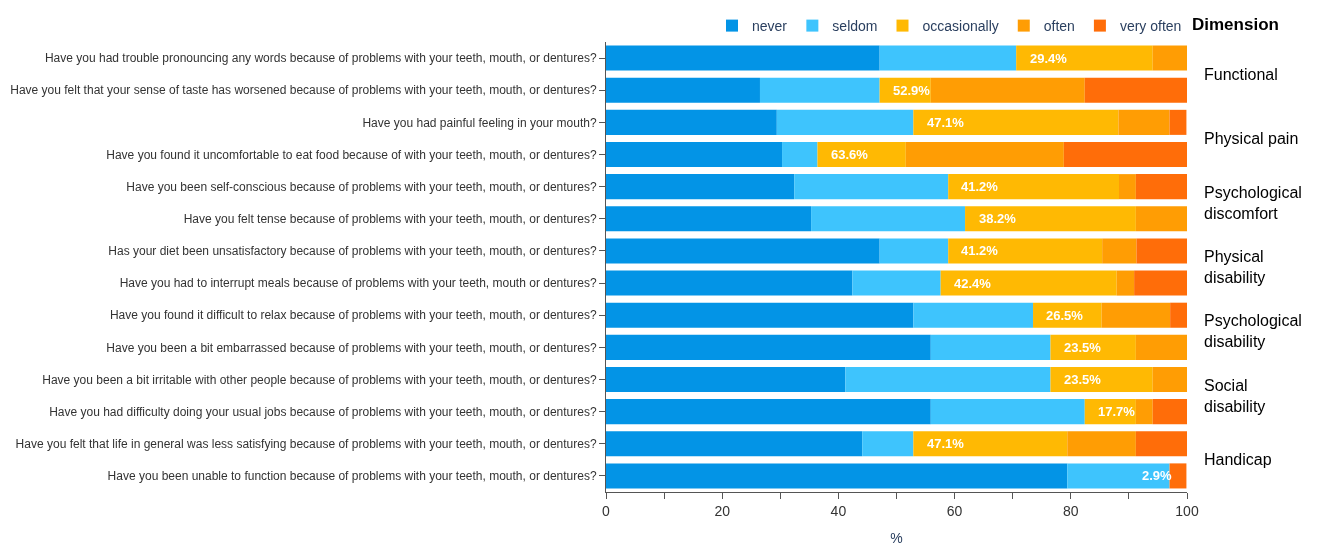 The image size is (1326, 554). Describe the element at coordinates (1150, 26) in the screenshot. I see `legend-label: very often` at that location.